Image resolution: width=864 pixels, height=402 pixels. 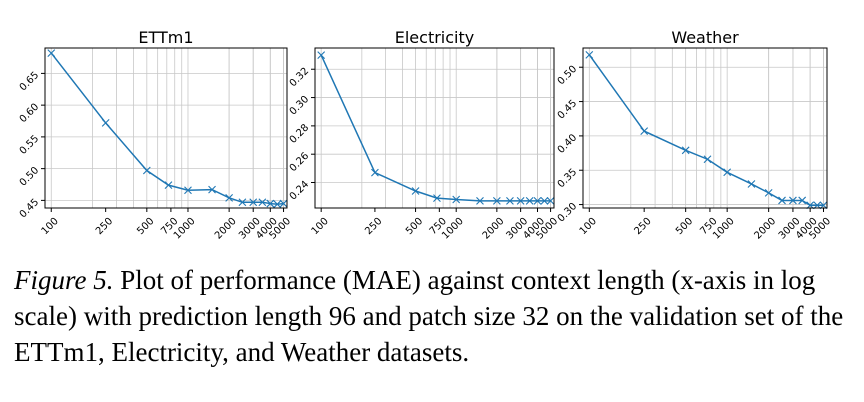 I want to click on chart-title: ETTm1, so click(x=165, y=37).